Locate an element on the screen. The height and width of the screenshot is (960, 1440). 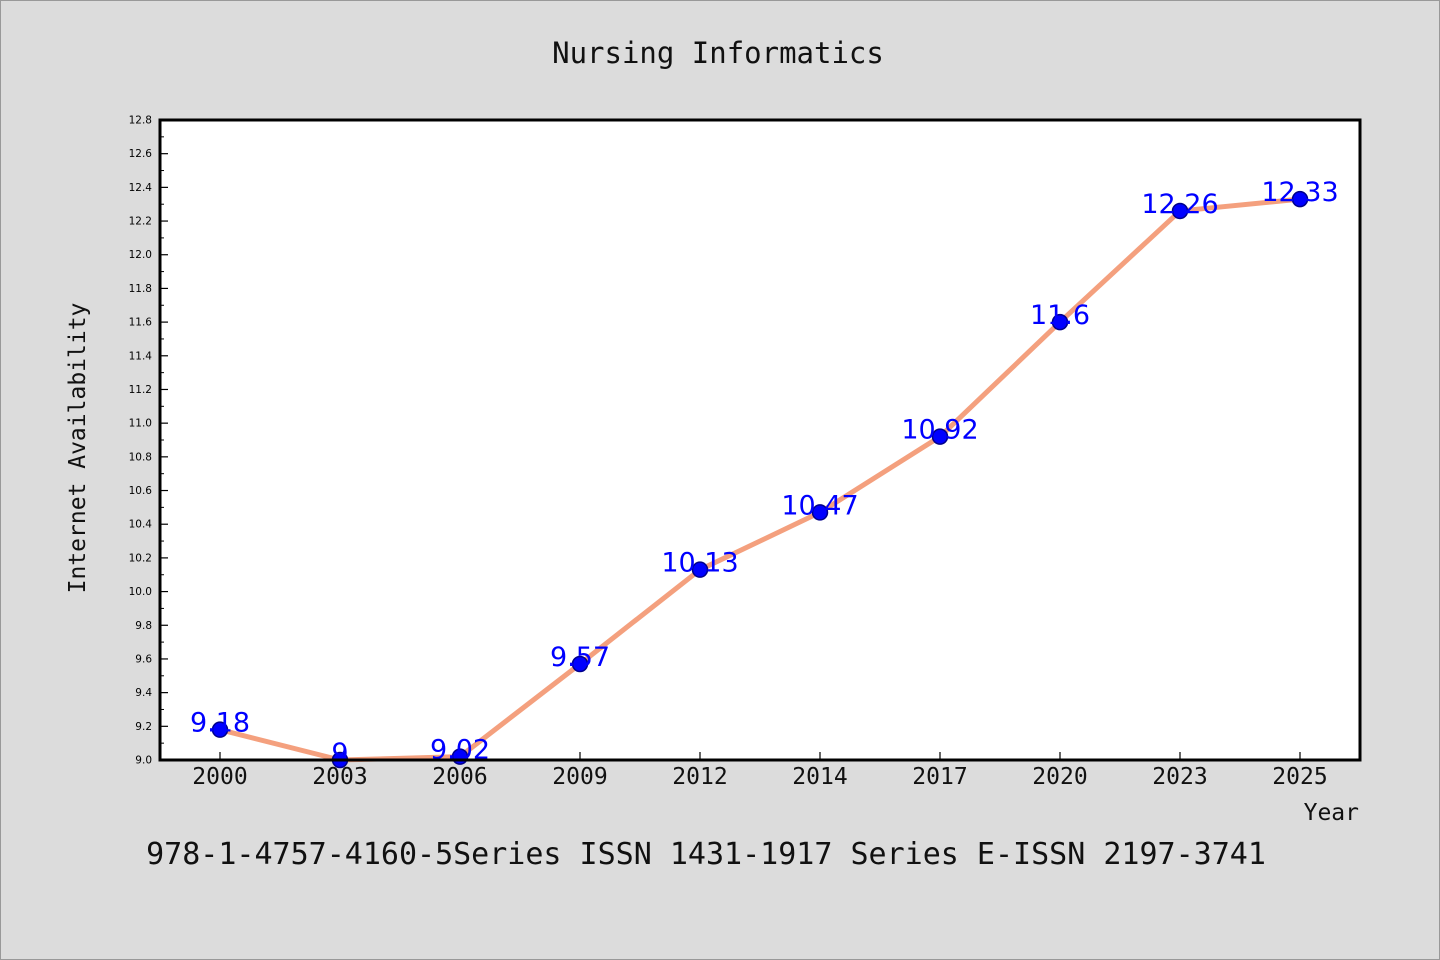
data-label: 11.6 is located at coordinates (1060, 315).